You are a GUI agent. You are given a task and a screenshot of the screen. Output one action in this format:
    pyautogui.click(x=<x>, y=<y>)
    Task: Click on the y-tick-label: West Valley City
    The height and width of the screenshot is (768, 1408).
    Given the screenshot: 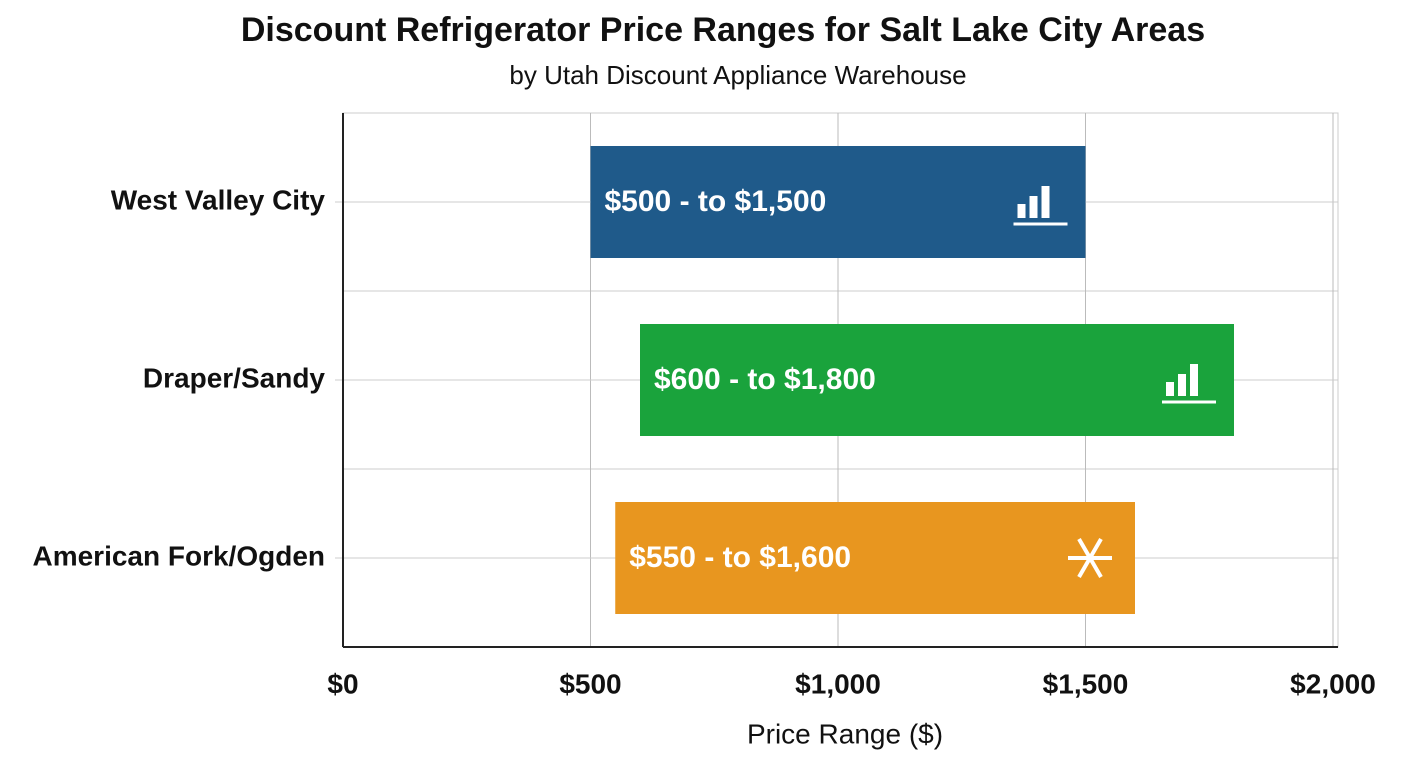 What is the action you would take?
    pyautogui.click(x=218, y=199)
    